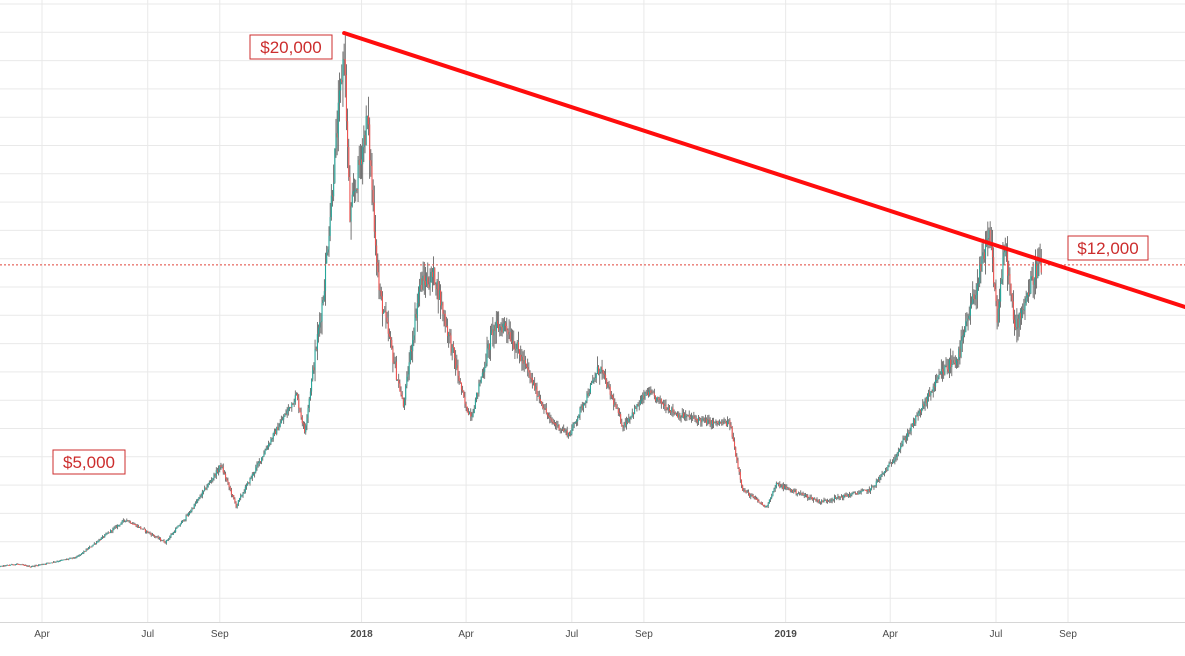 Image resolution: width=1185 pixels, height=656 pixels. I want to click on annotation-20000: $20,000, so click(291, 47).